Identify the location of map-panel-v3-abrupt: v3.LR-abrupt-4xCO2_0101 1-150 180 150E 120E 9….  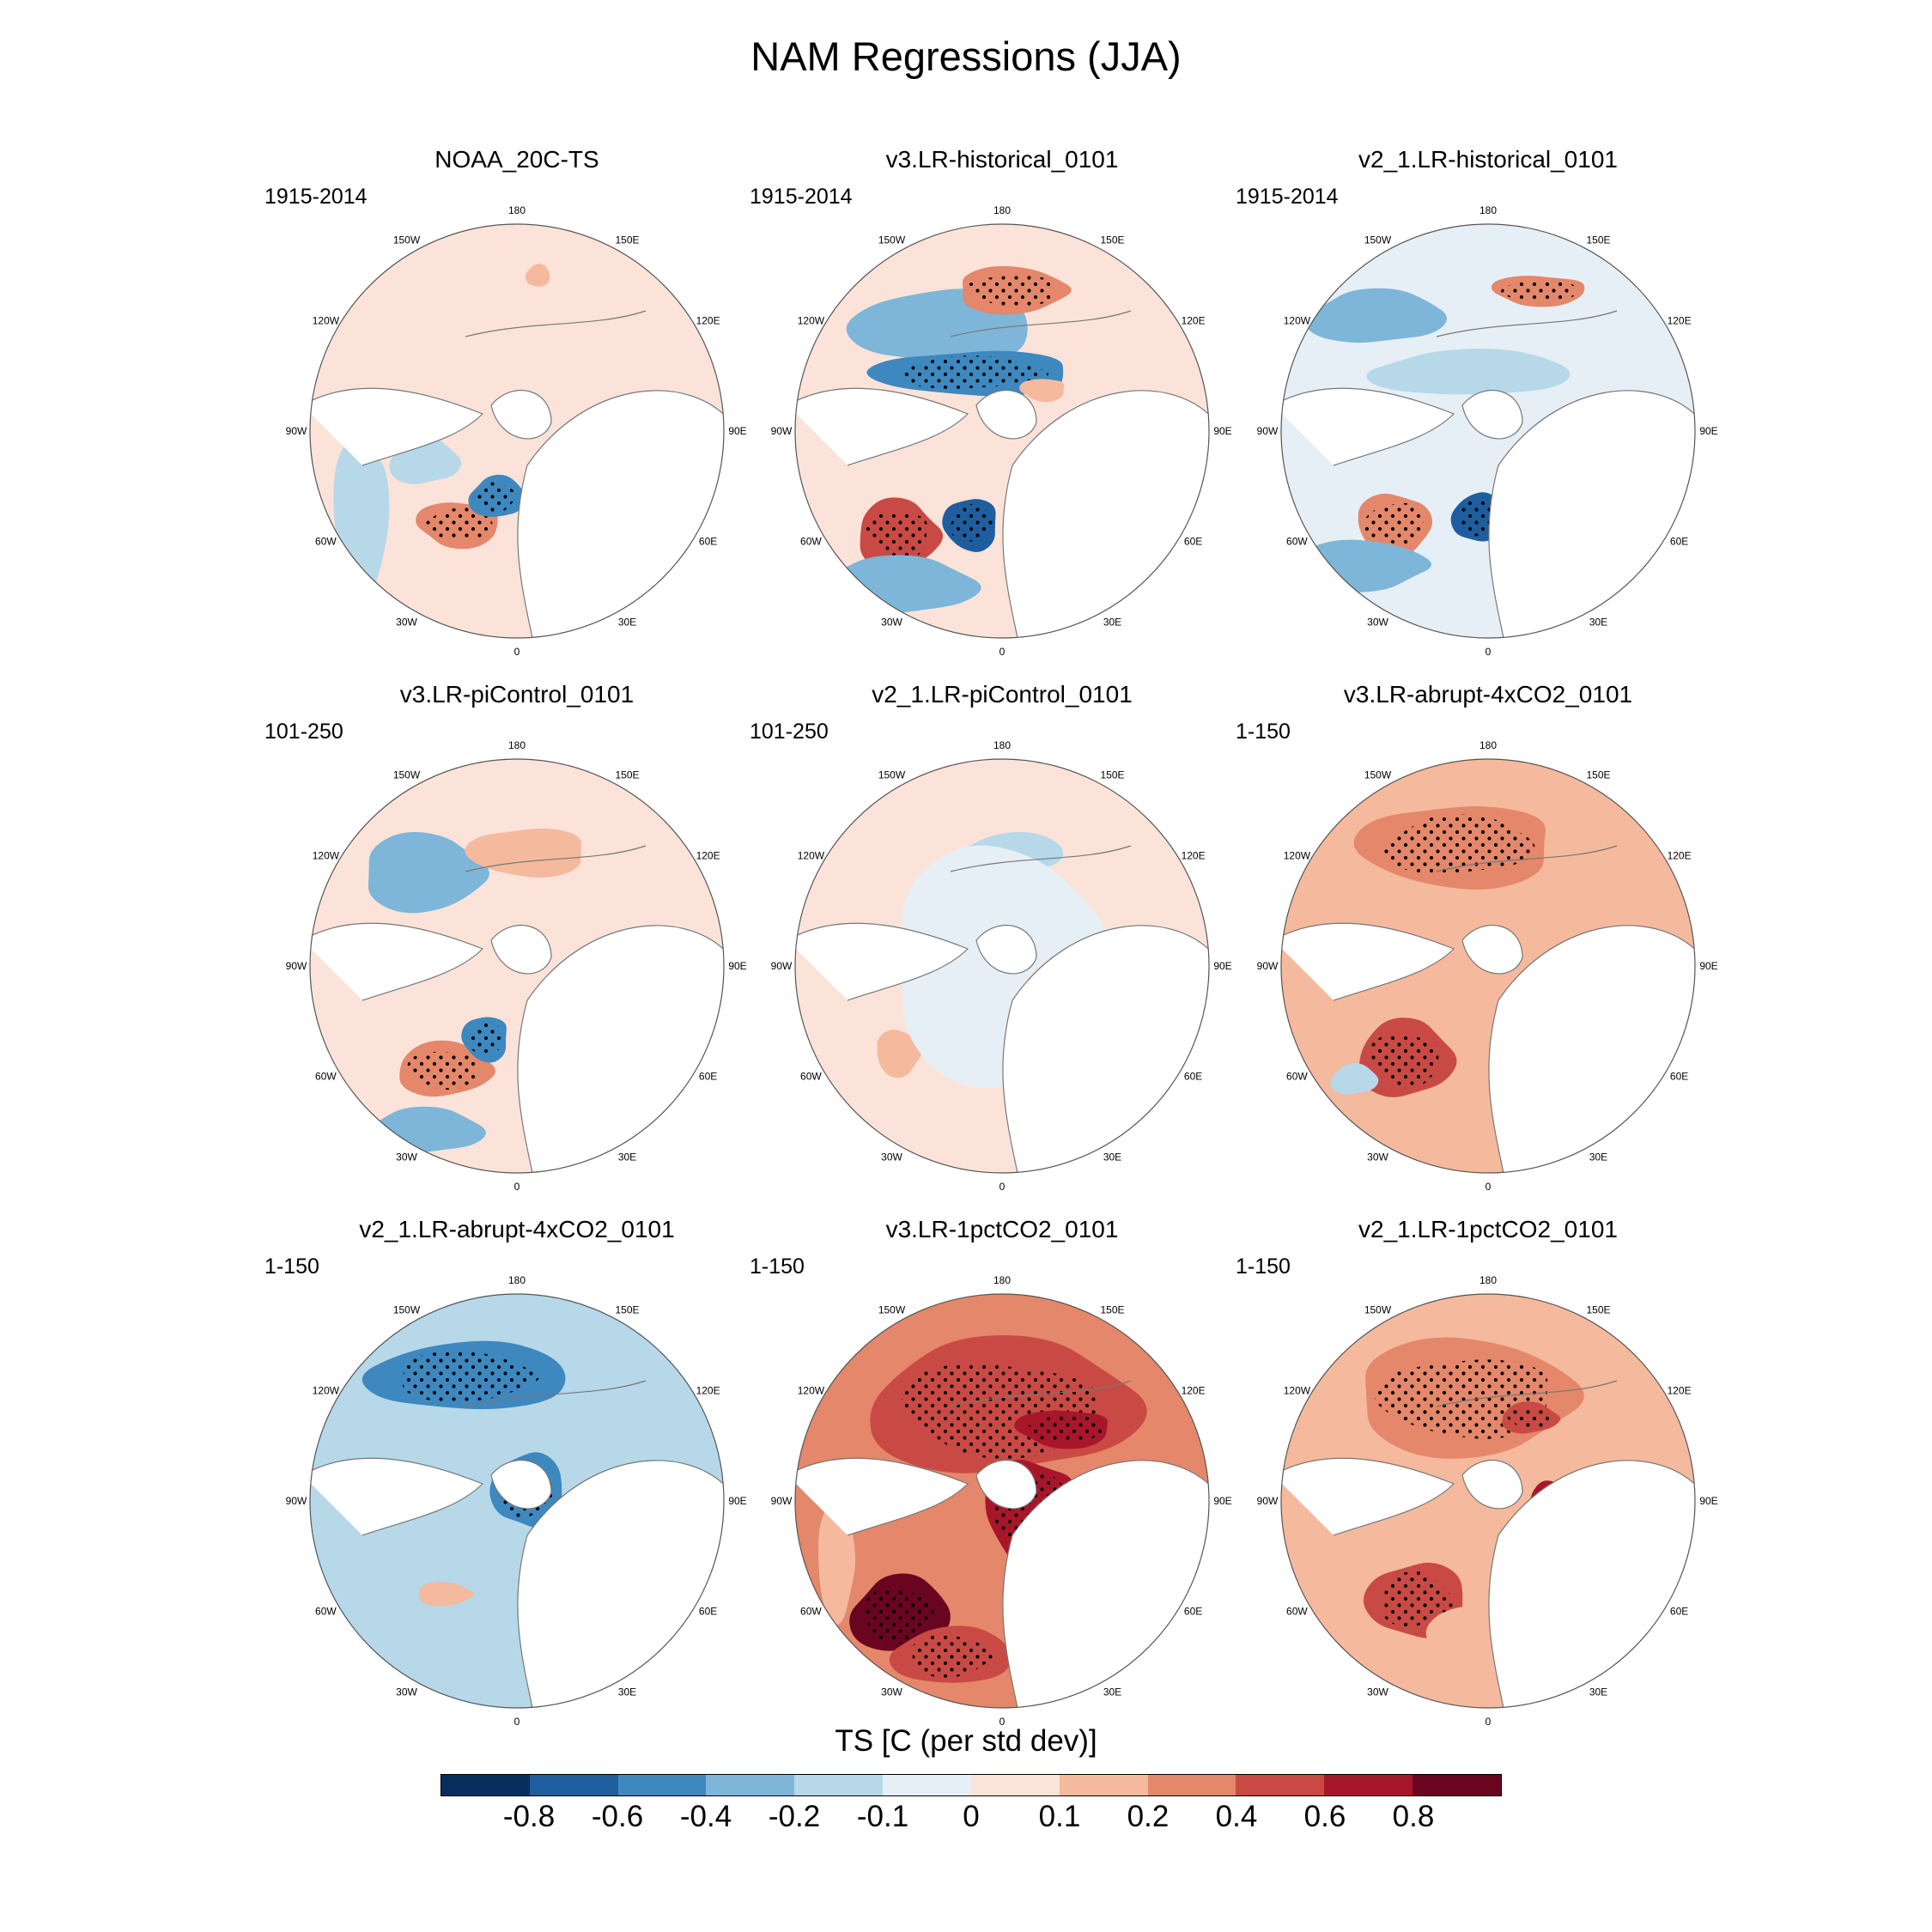
(1482, 943).